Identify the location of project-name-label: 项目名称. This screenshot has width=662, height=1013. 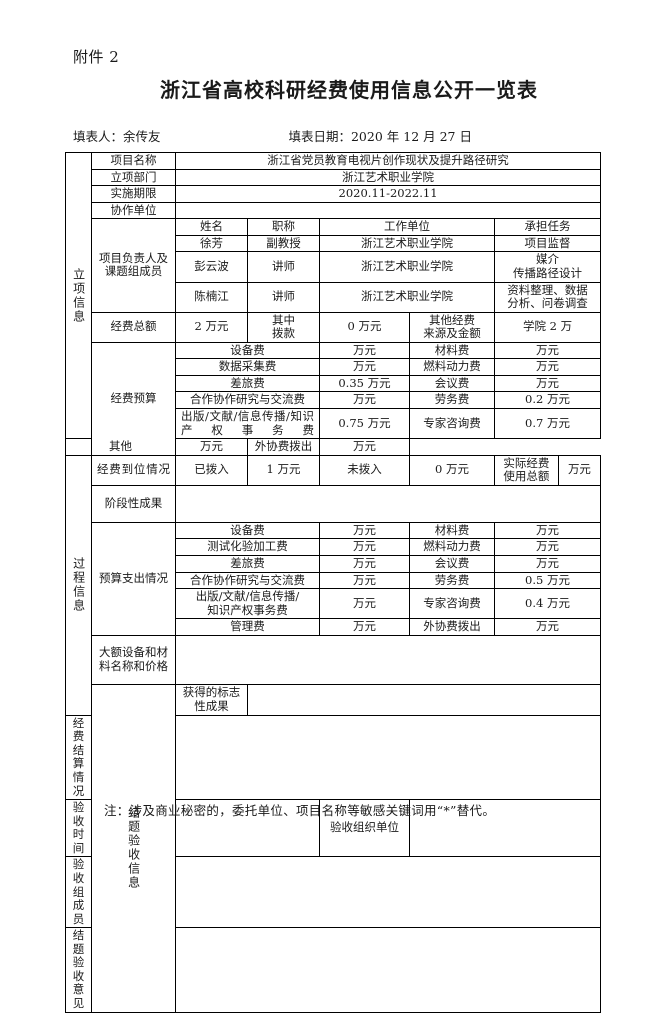
(133, 161).